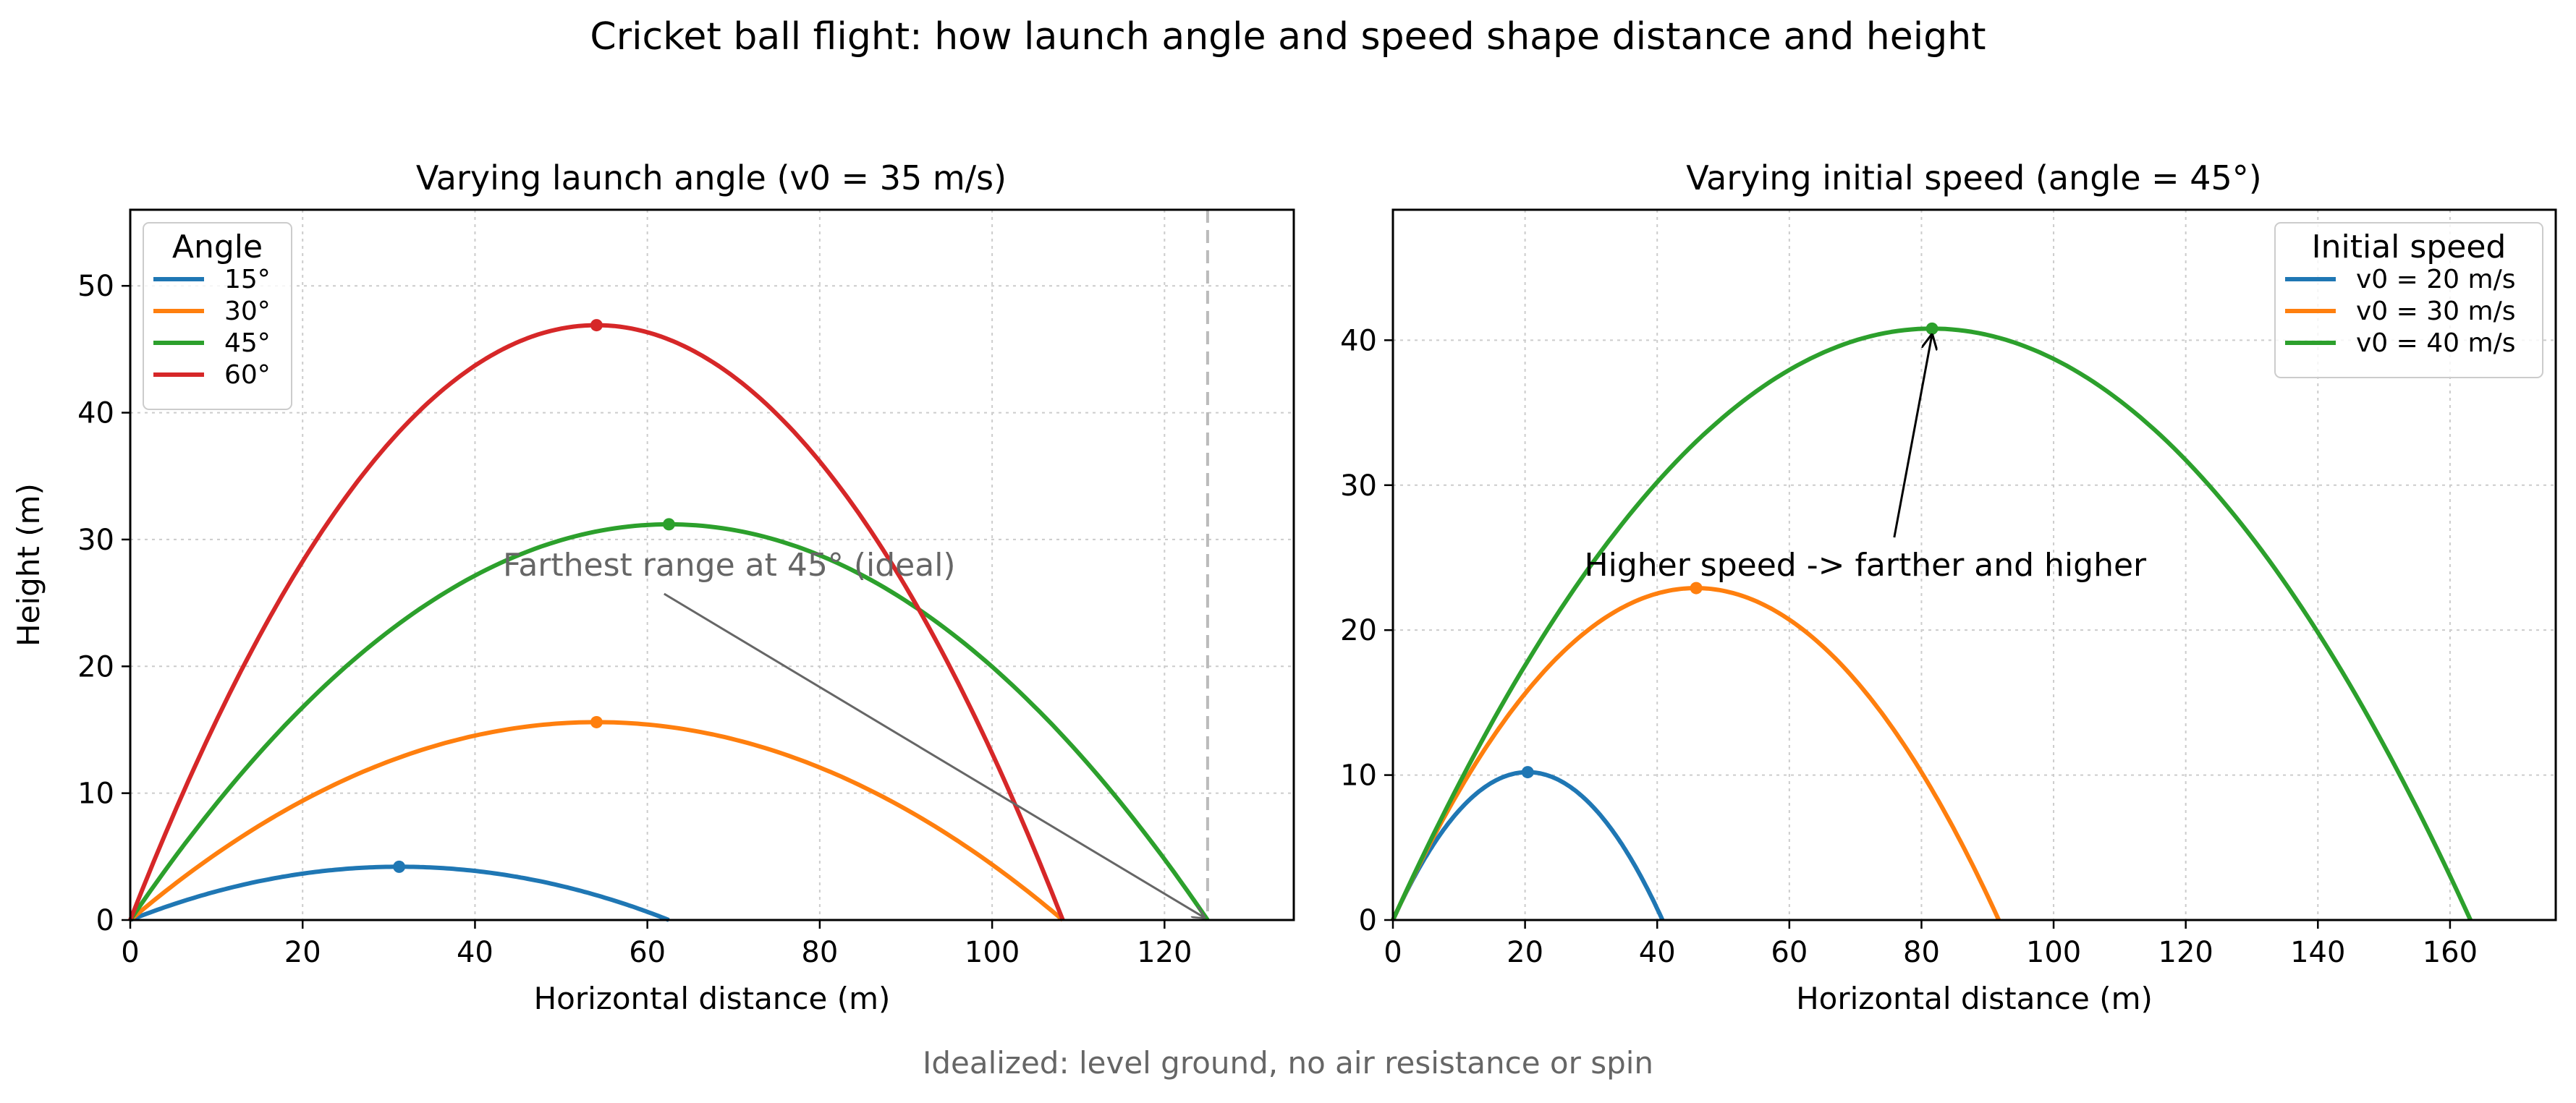 The height and width of the screenshot is (1103, 2576). Describe the element at coordinates (1358, 776) in the screenshot. I see `speed-y-tick-label: 10` at that location.